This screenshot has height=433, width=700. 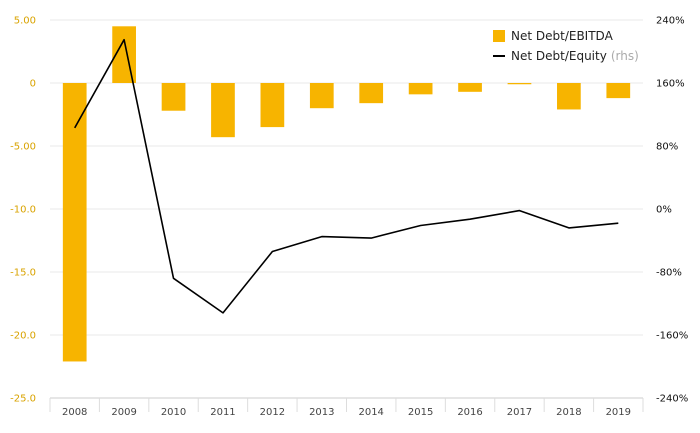 I want to click on legend-label-bar: Net Debt/EBITDA, so click(x=562, y=36).